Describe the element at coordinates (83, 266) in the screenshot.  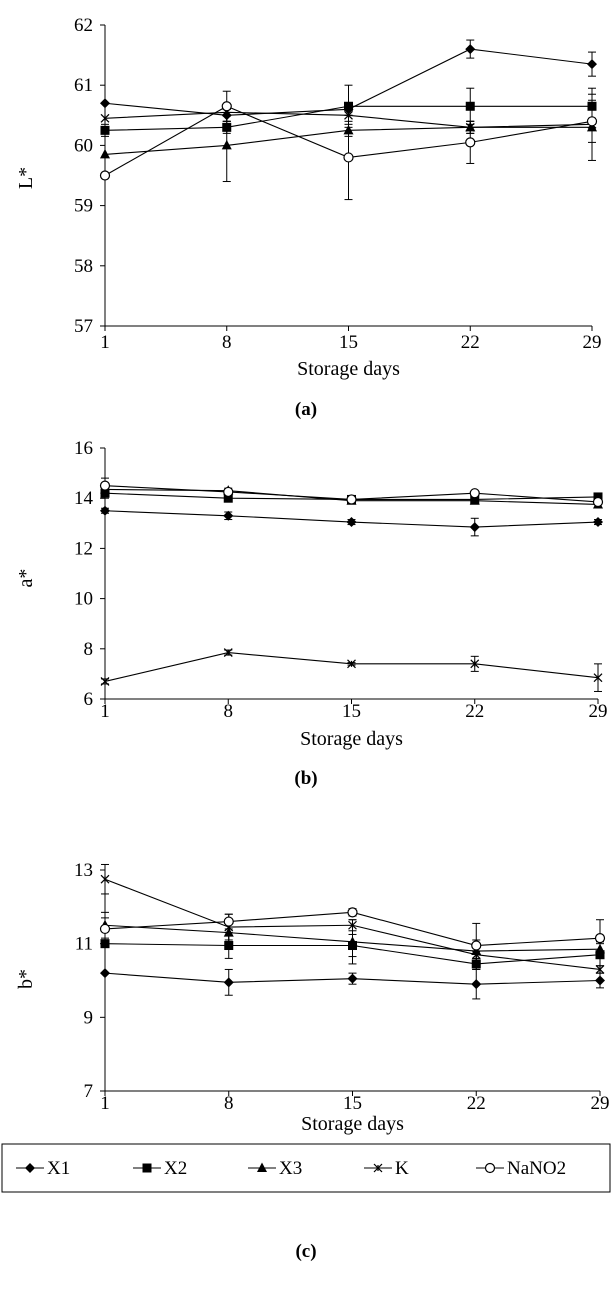
I see `y-tick-label: 58` at that location.